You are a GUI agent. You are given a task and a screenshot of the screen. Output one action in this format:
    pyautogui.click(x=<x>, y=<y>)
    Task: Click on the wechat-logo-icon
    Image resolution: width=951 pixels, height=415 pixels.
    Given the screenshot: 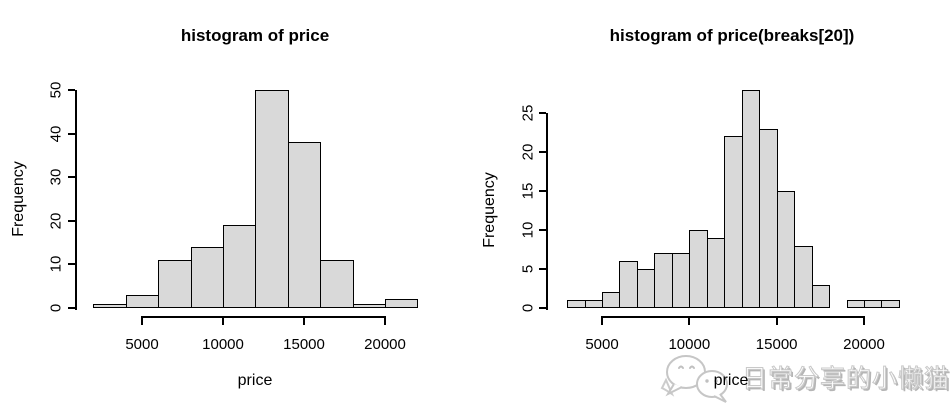 What is the action you would take?
    pyautogui.click(x=694, y=379)
    